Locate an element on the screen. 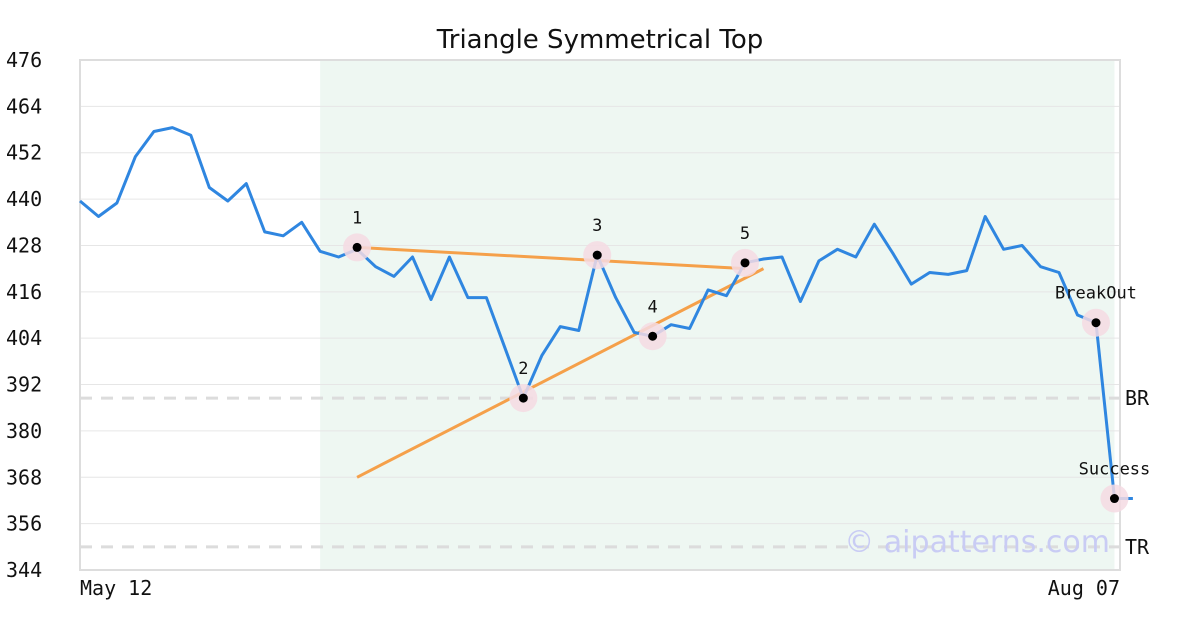 The width and height of the screenshot is (1200, 630). x-tick-label: May 12 is located at coordinates (116, 588).